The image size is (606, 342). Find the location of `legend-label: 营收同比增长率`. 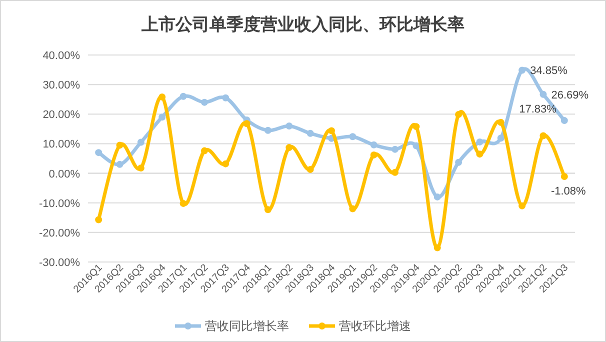

legend-label: 营收同比增长率 is located at coordinates (247, 326).